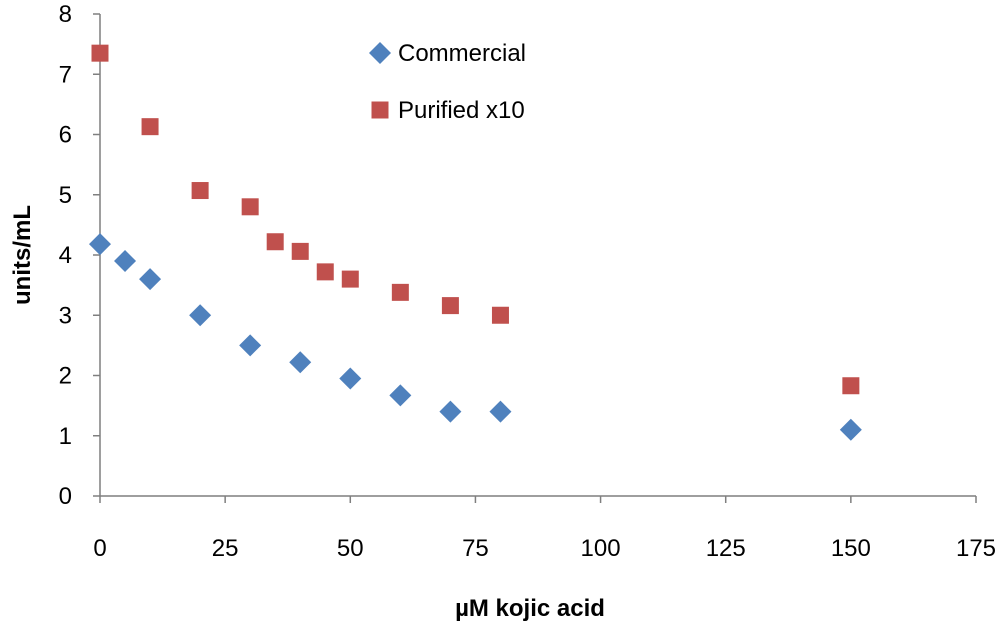  I want to click on x-axis-title: µM kojic acid, so click(530, 608).